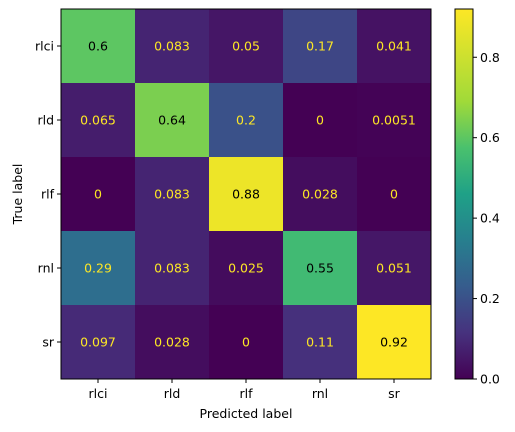  I want to click on y-tick-label: rld, so click(45, 120).